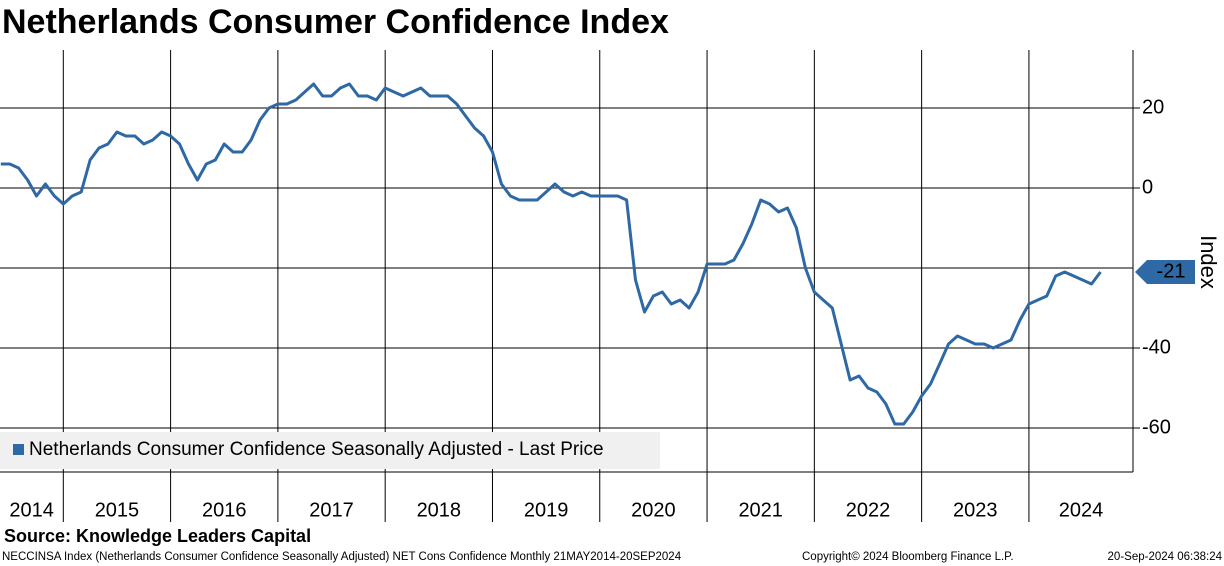 The height and width of the screenshot is (566, 1224). I want to click on y-tick-label: 20, so click(1153, 107).